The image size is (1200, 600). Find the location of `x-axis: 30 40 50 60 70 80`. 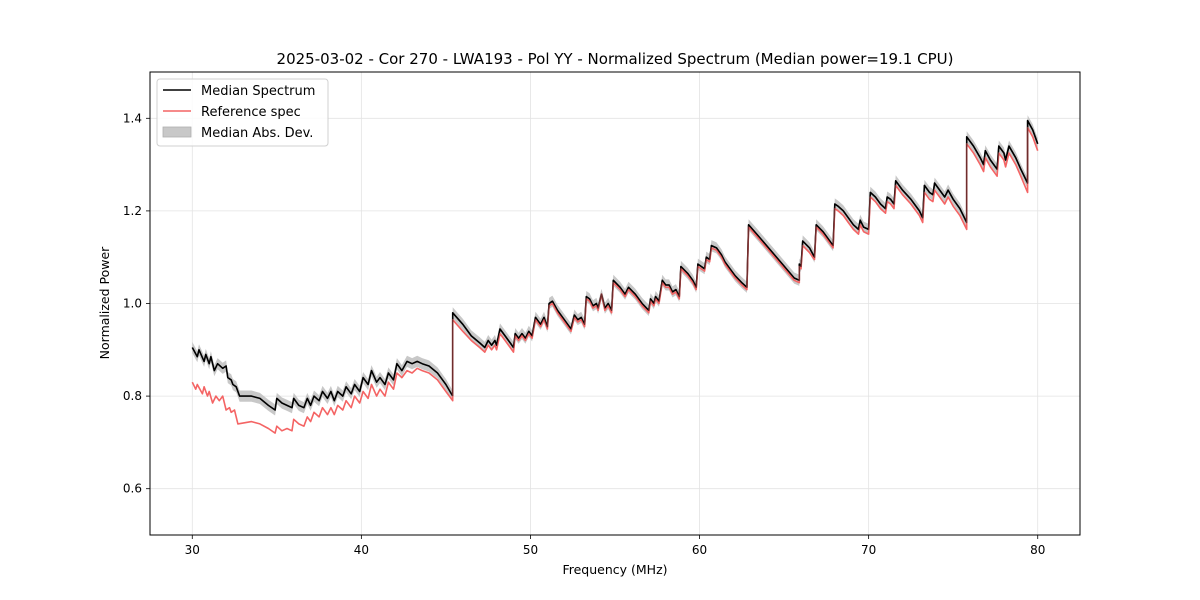

x-axis: 30 40 50 60 70 80 is located at coordinates (615, 546).